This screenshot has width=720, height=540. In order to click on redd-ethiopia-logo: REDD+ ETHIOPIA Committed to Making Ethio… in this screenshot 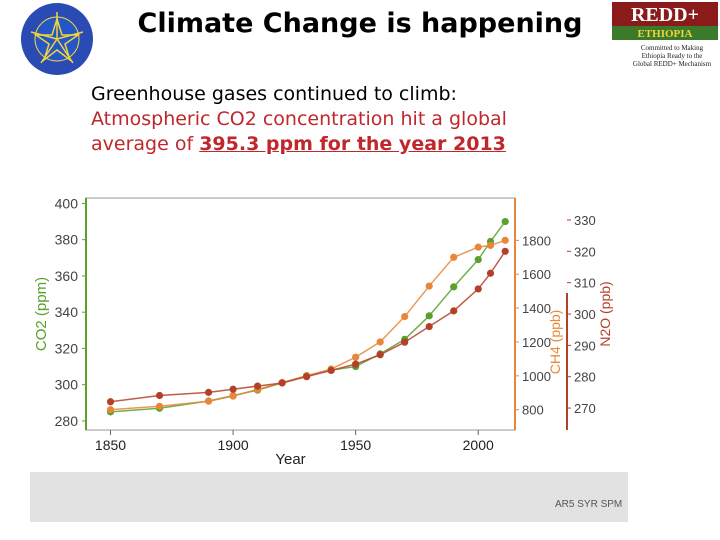, I will do `click(665, 35)`.